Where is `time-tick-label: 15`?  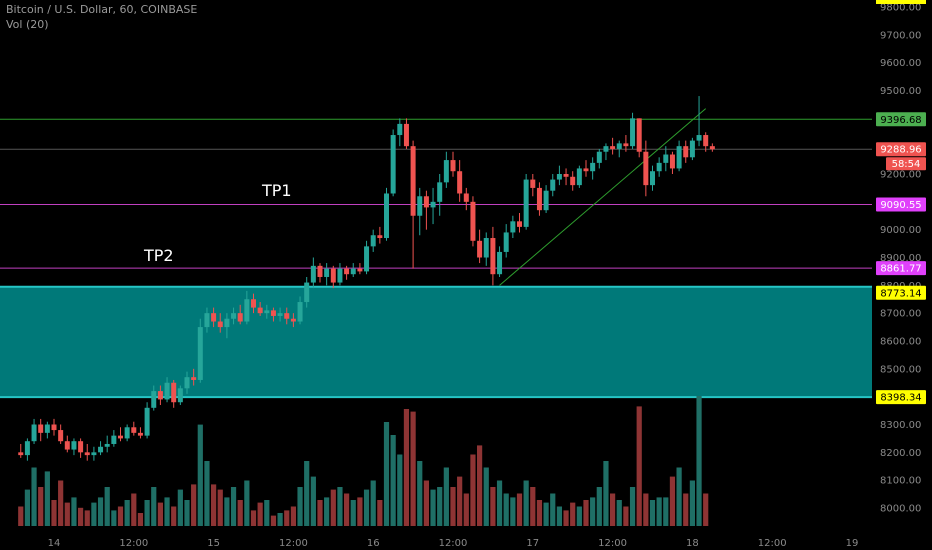
time-tick-label: 15 is located at coordinates (213, 543).